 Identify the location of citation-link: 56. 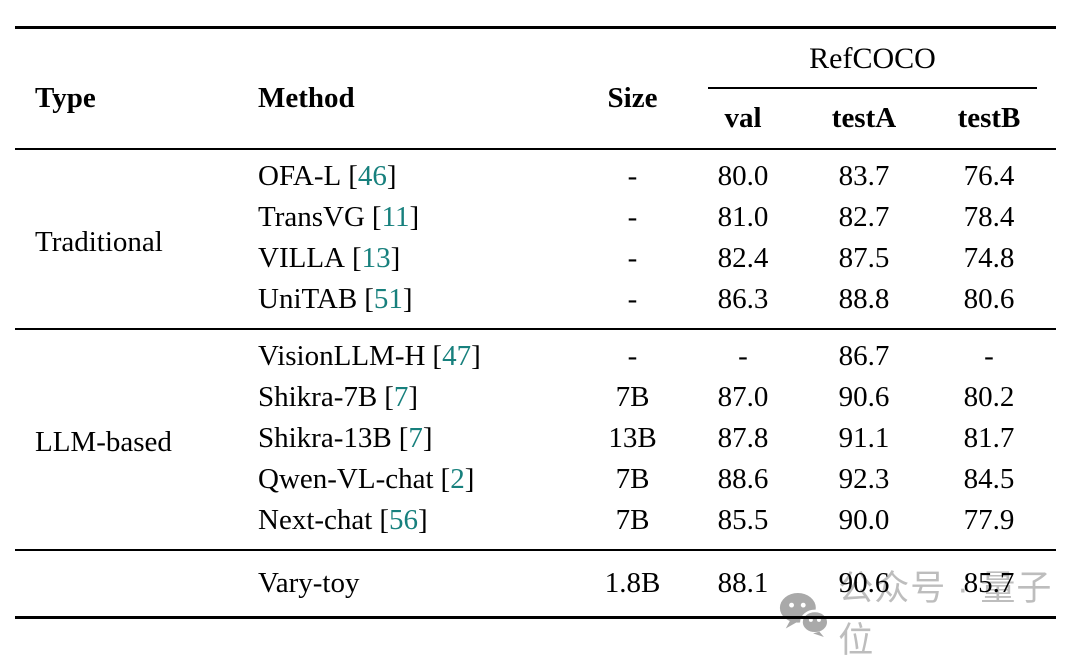
(404, 520).